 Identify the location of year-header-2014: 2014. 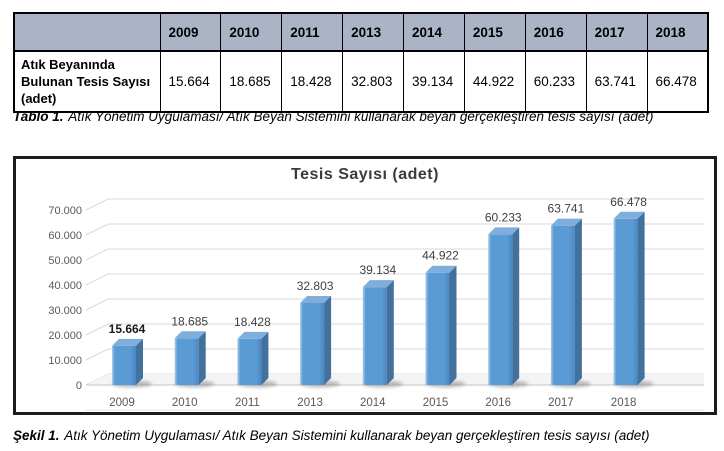
(434, 32).